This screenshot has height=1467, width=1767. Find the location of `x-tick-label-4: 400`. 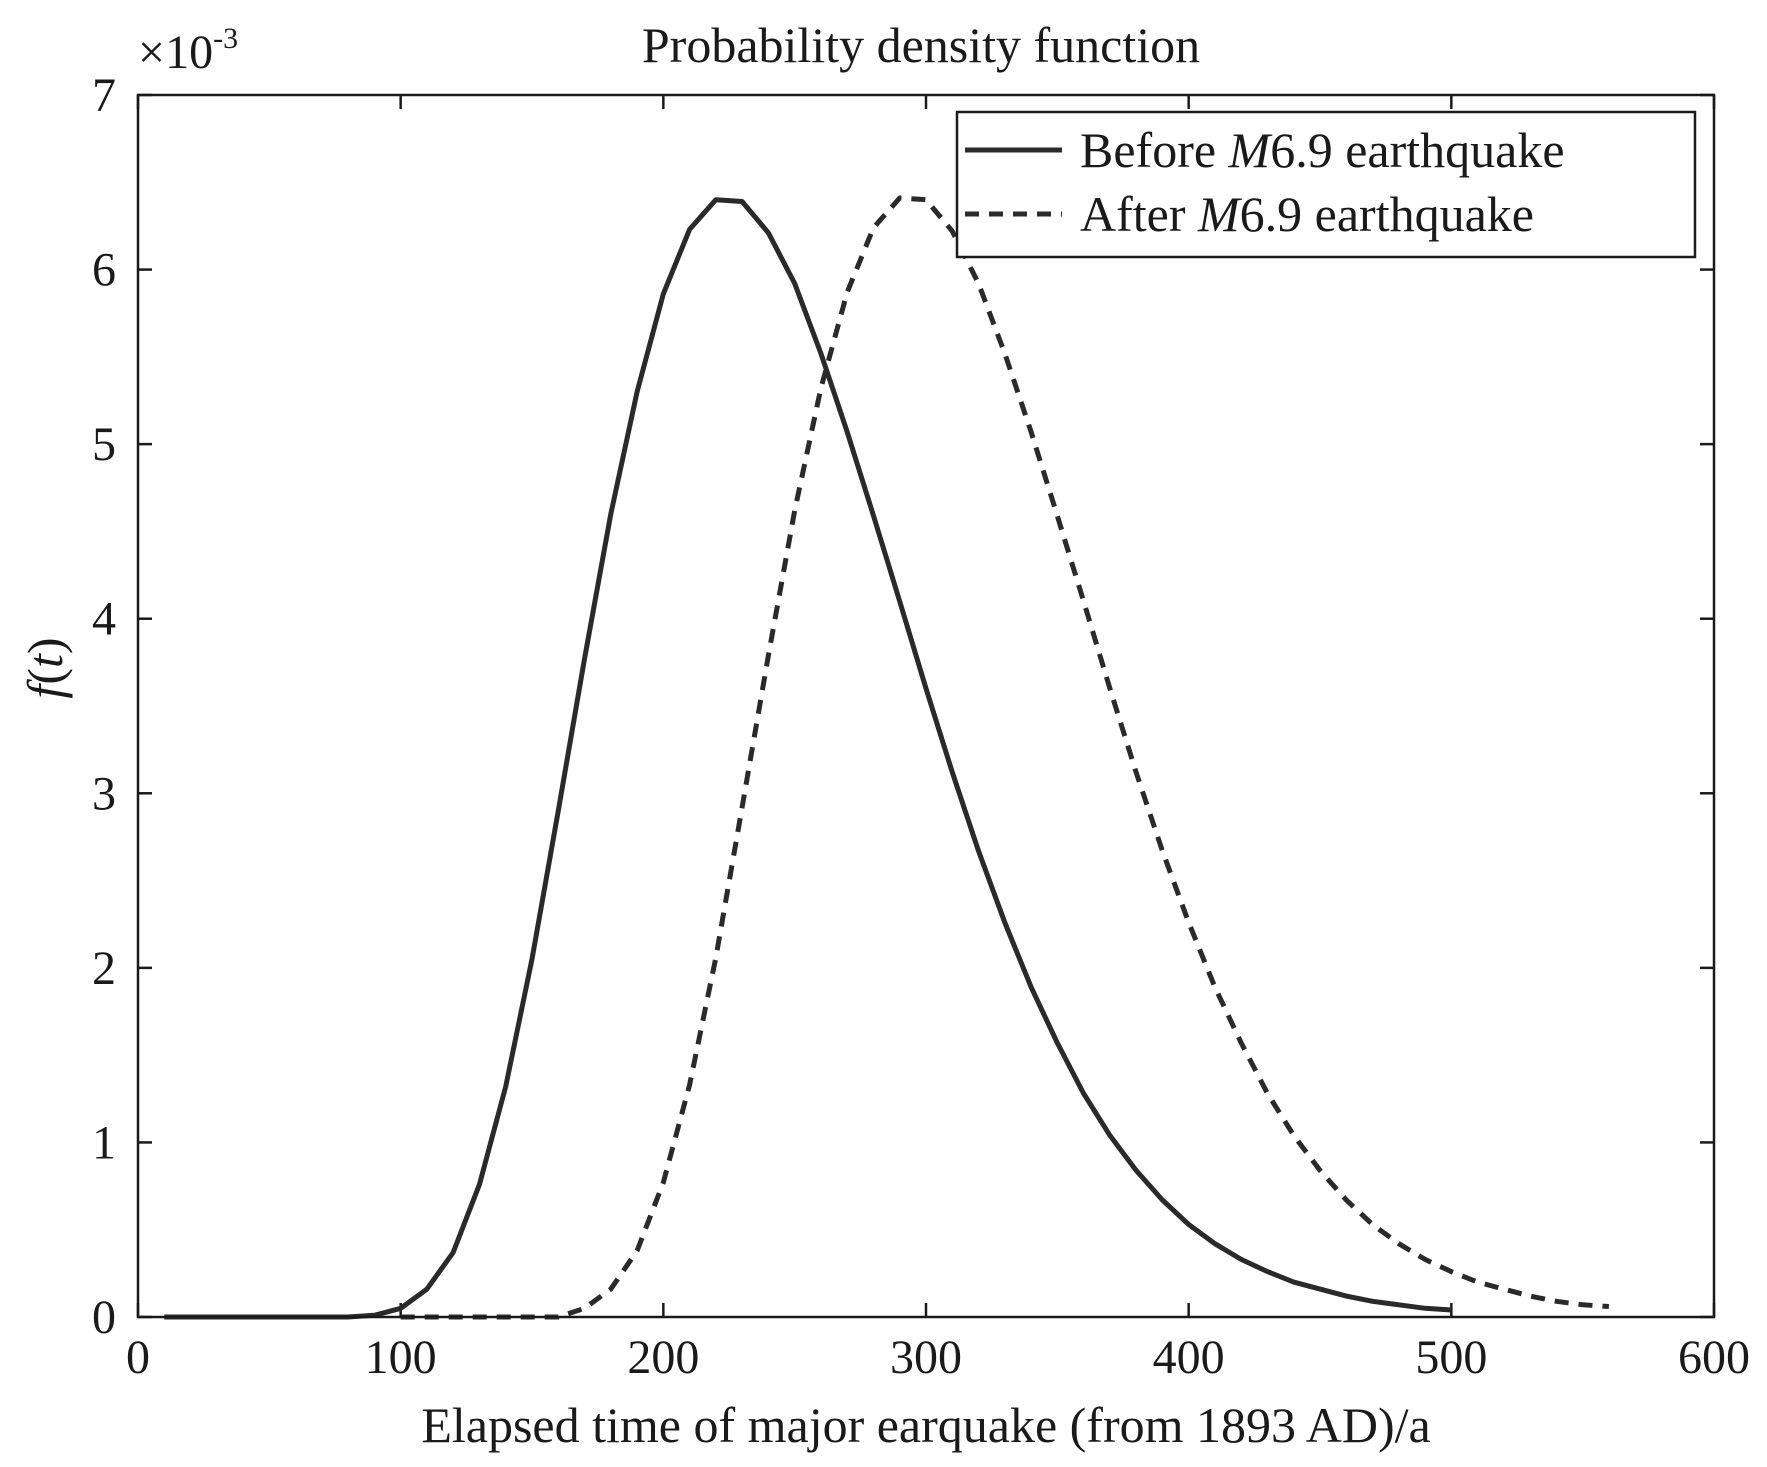

x-tick-label-4: 400 is located at coordinates (1189, 1357).